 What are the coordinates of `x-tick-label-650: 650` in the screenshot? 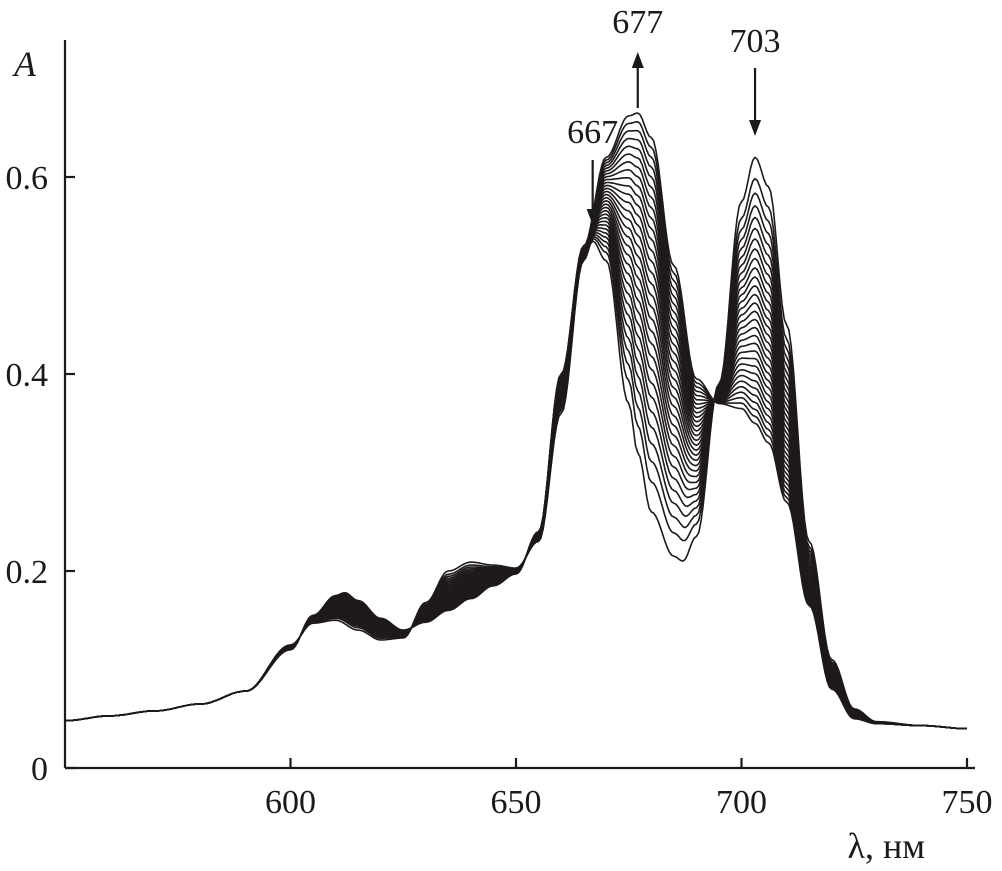 It's located at (516, 802).